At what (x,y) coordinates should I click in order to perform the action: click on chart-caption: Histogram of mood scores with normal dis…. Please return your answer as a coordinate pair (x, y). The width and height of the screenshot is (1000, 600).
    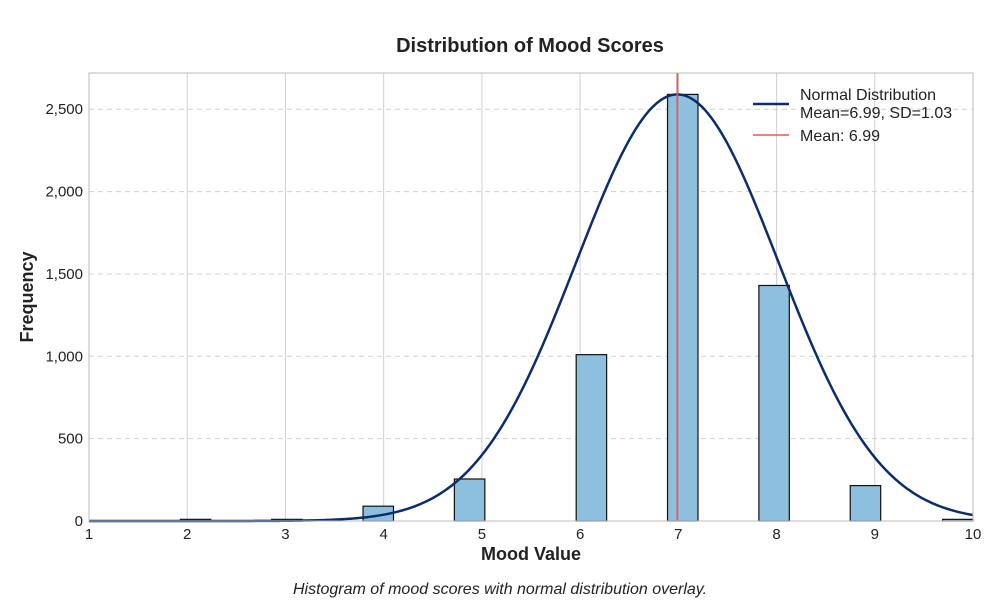
    Looking at the image, I should click on (500, 589).